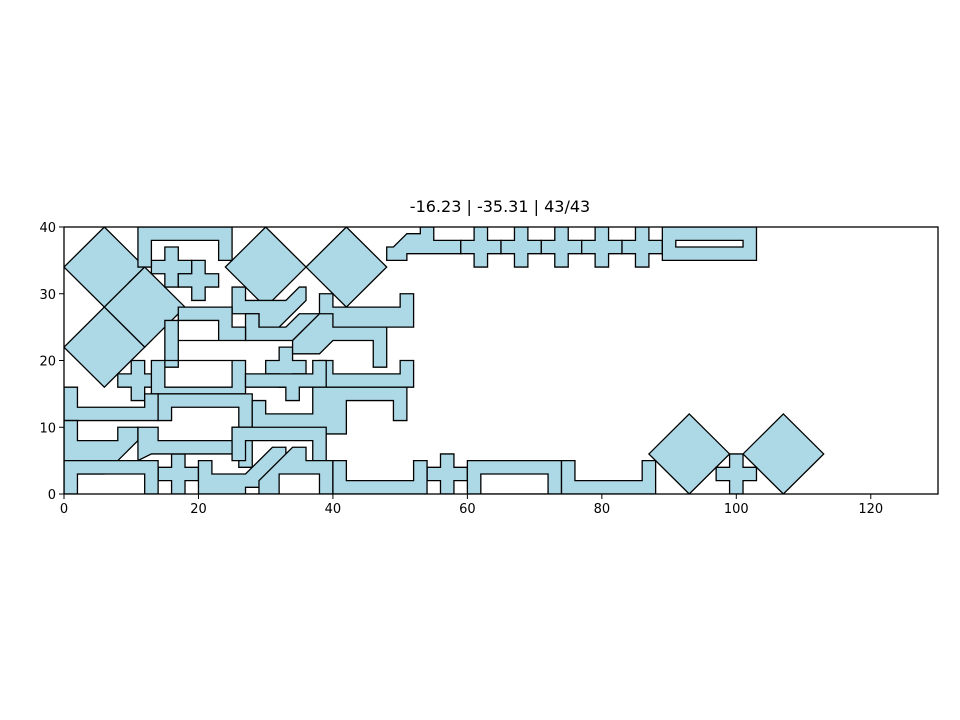  I want to click on x-tick-label: 40, so click(333, 509).